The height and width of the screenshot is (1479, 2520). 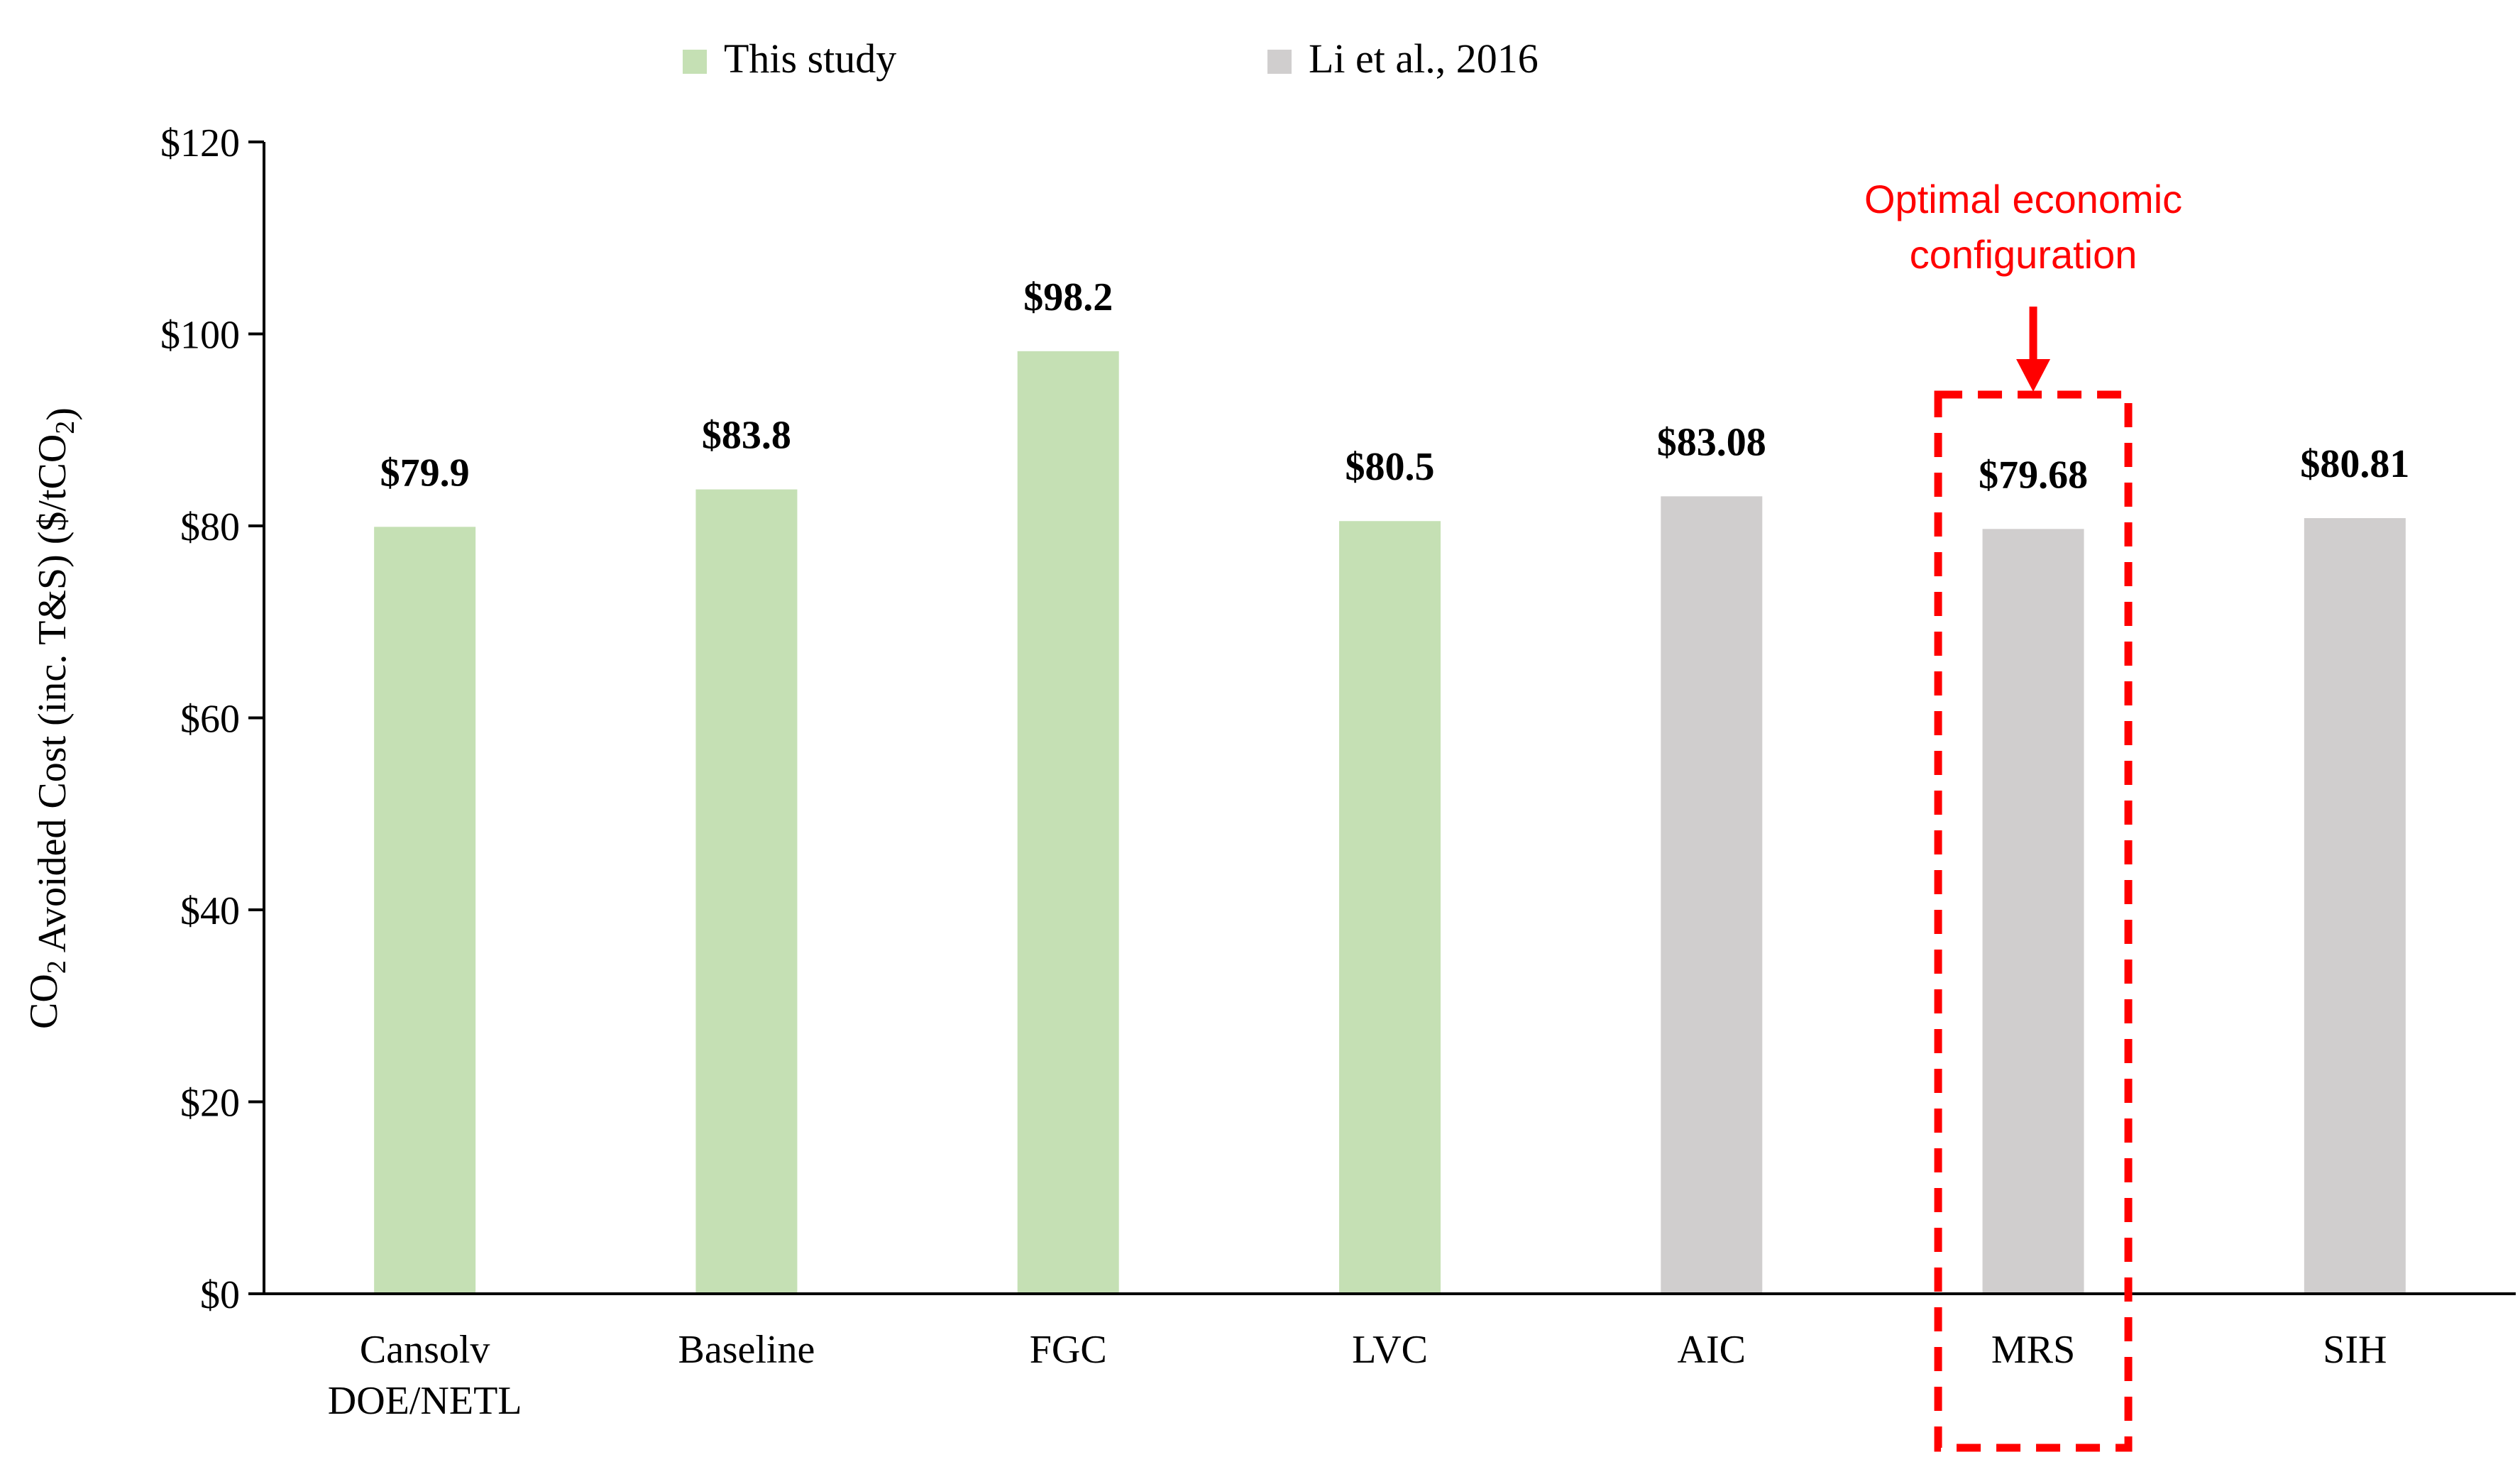 I want to click on x-axis: Cansolv DOE/NETL Baseline FGC LVC AIC MRS SIH, so click(x=1390, y=1357).